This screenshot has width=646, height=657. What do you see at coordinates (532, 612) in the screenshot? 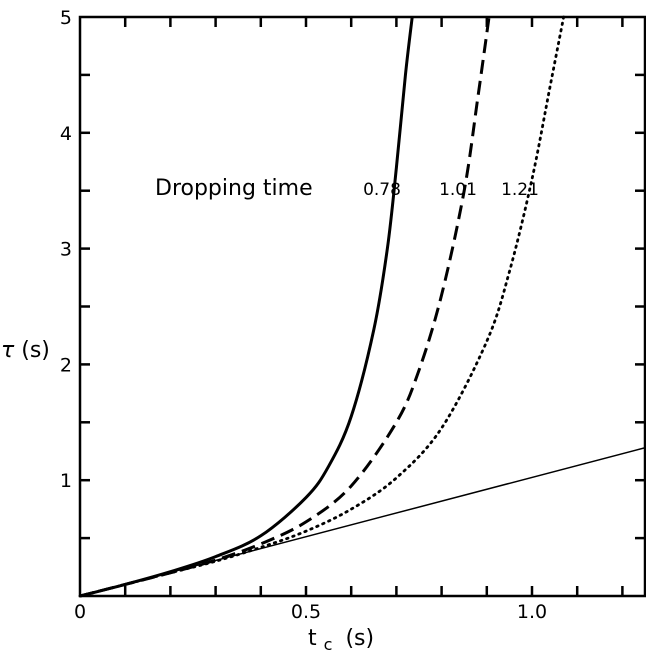
I see `x-tick-label: 1.0` at bounding box center [532, 612].